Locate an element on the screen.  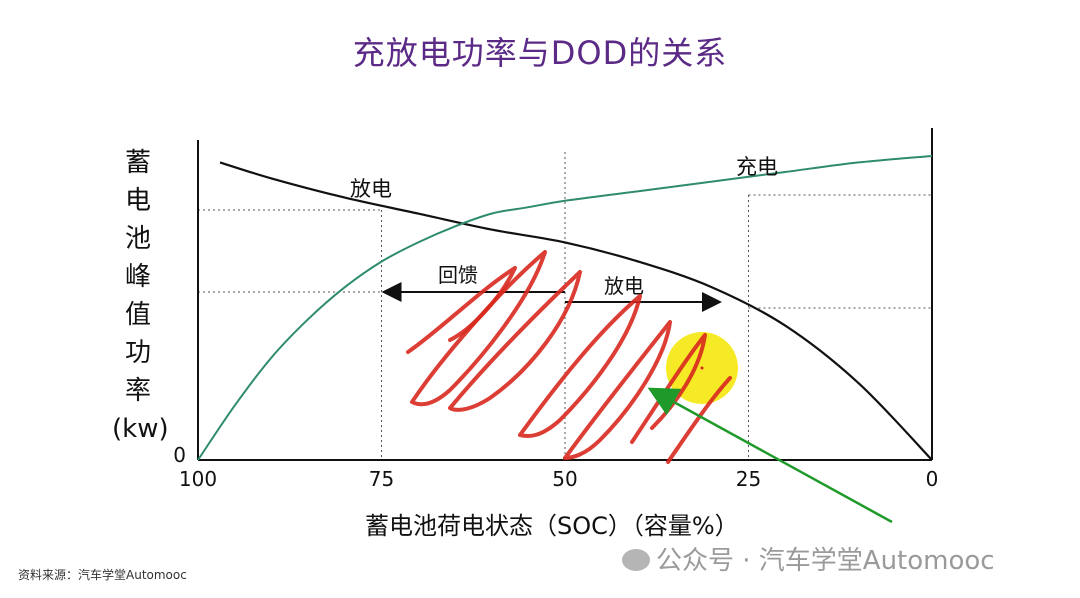
highlight-dot is located at coordinates (702, 368).